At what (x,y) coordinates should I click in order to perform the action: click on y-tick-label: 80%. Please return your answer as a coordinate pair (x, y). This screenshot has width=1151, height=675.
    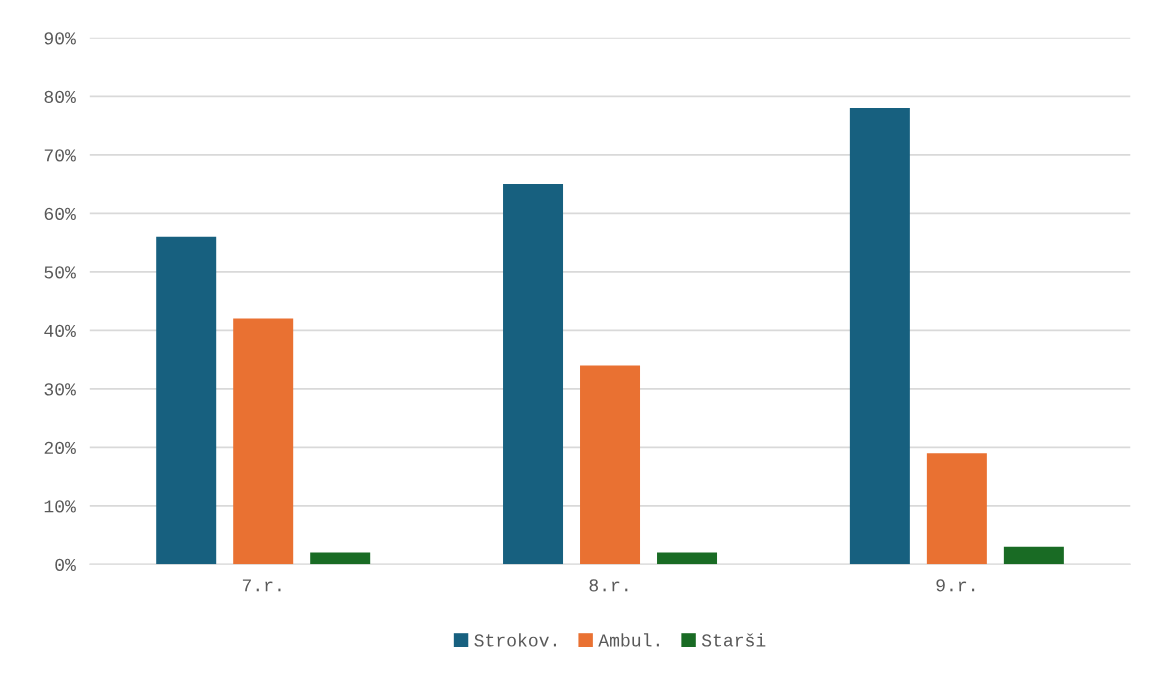
    Looking at the image, I should click on (60, 97).